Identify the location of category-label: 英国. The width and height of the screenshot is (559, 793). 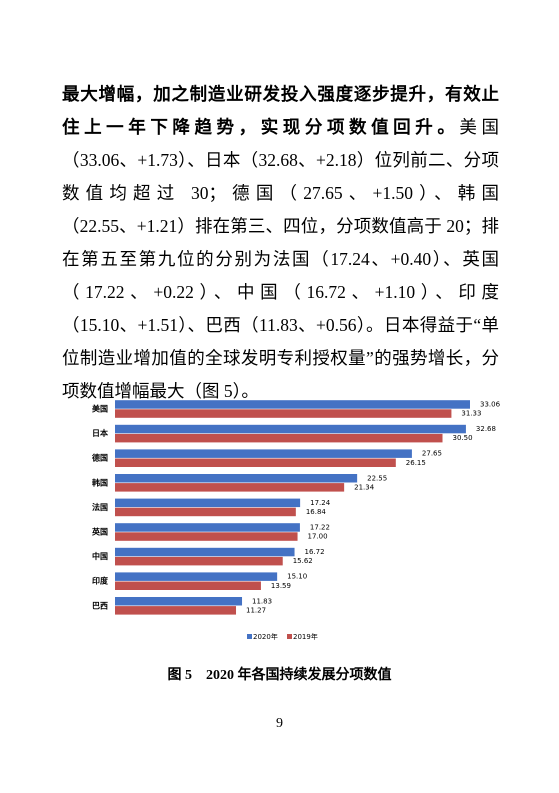
(99, 532).